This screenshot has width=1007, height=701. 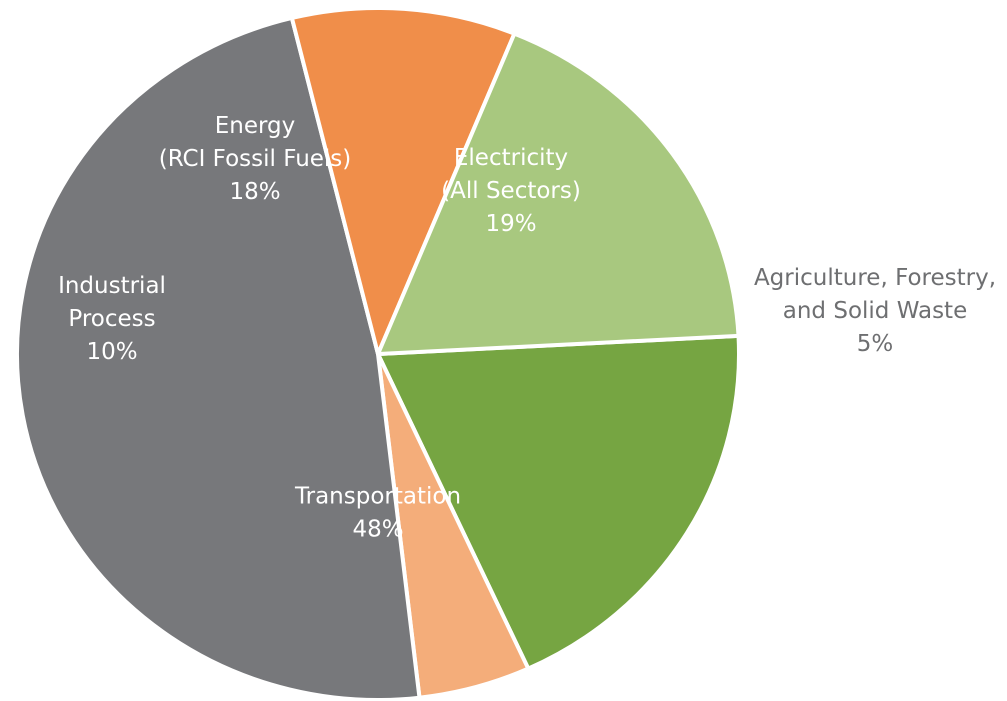 I want to click on slice-label-line: (All Sectors), so click(x=511, y=191).